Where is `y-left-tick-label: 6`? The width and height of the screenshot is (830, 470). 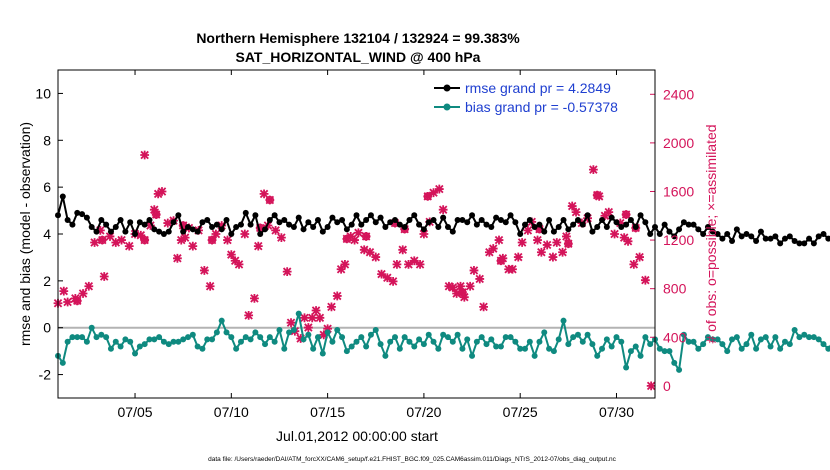
y-left-tick-label: 6 is located at coordinates (47, 187).